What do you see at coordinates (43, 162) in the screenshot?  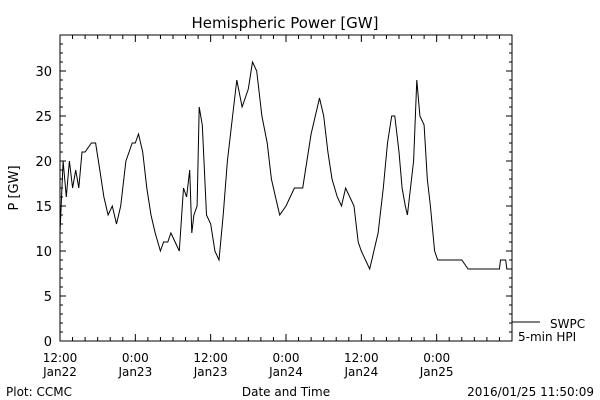 I see `y-tick-label: 20` at bounding box center [43, 162].